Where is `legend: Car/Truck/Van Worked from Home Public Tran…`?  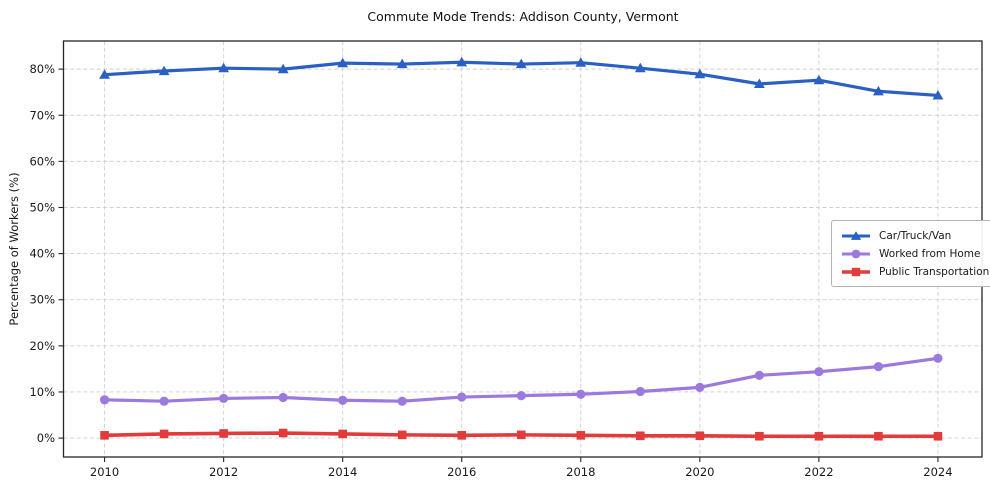
legend: Car/Truck/Van Worked from Home Public Tran… is located at coordinates (910, 253).